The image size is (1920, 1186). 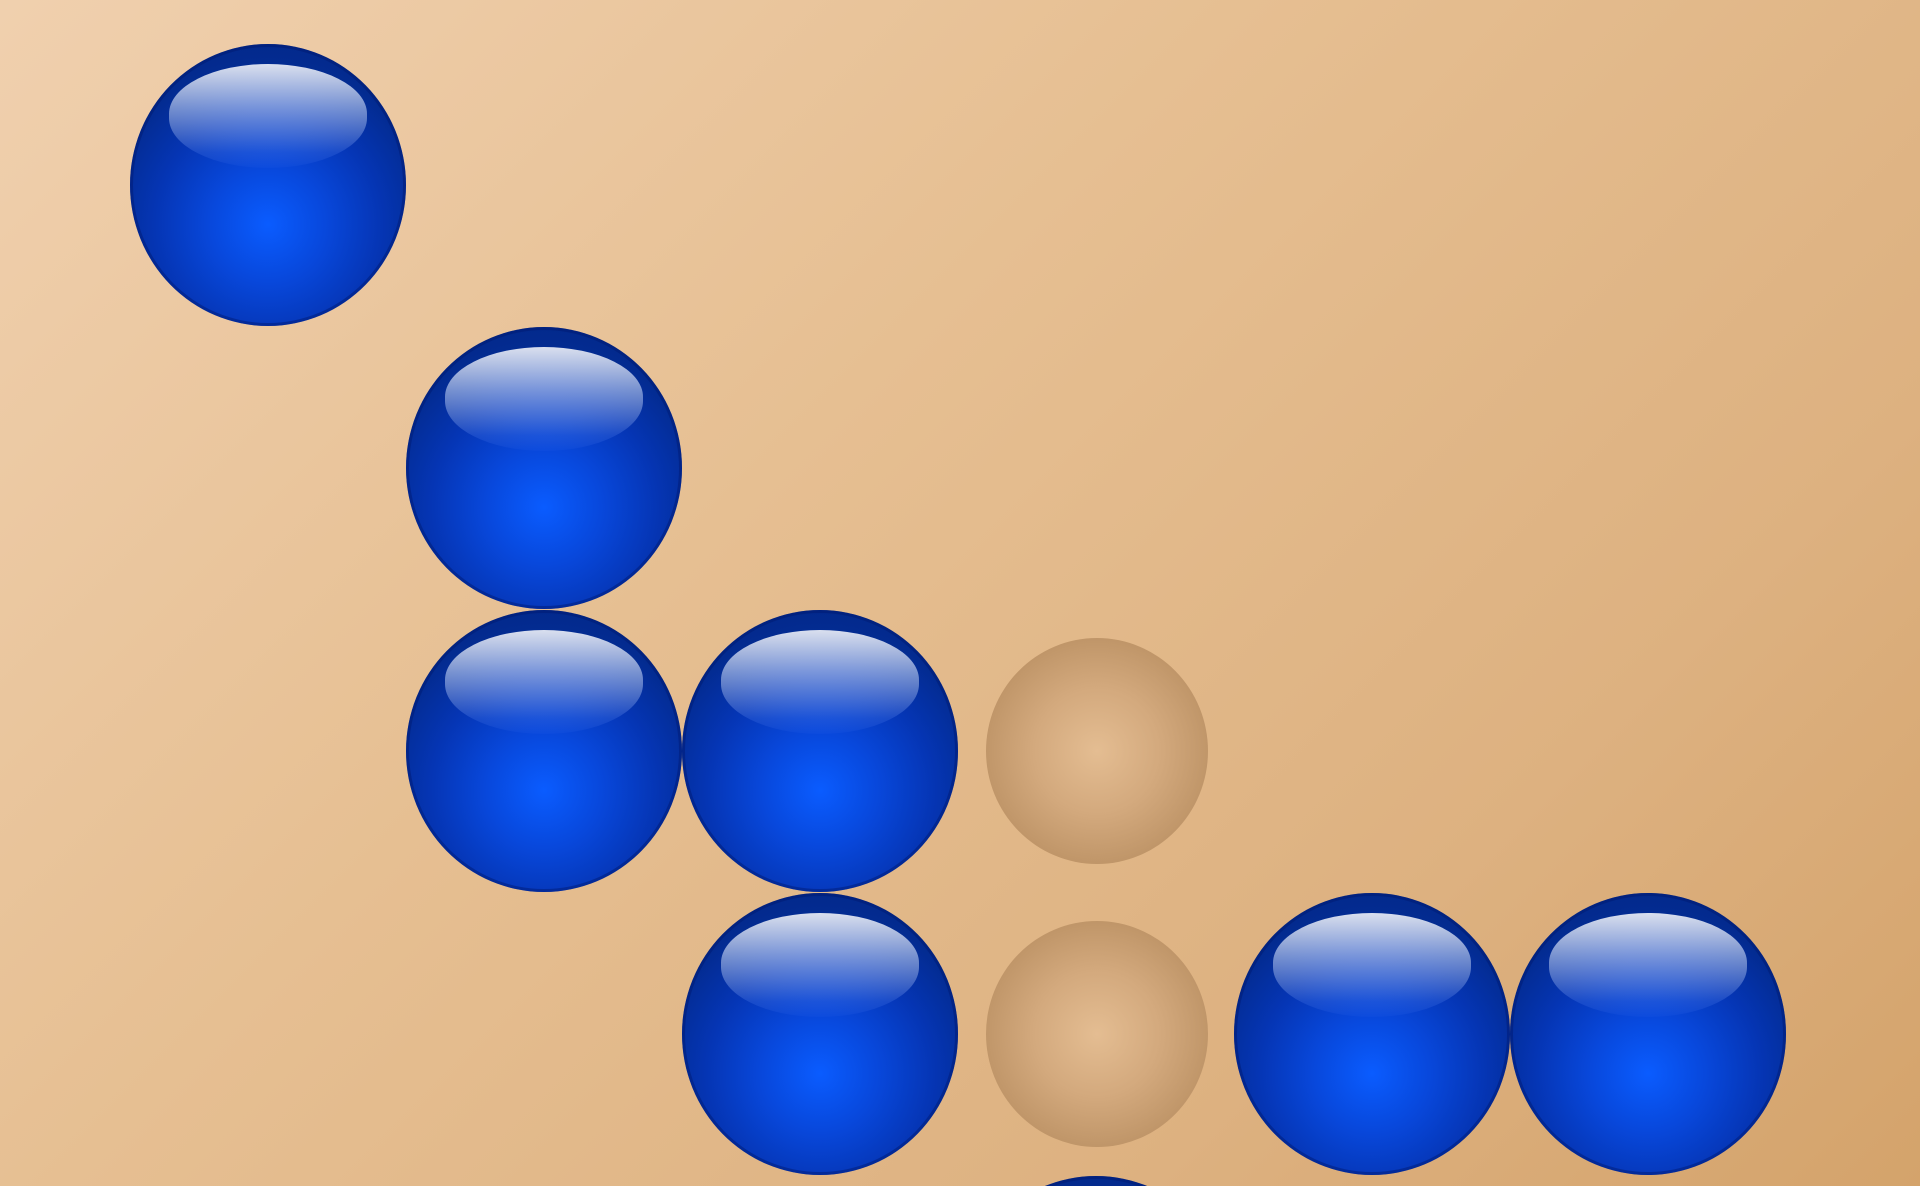 I want to click on peg-cell-r0-c0, so click(x=268, y=185).